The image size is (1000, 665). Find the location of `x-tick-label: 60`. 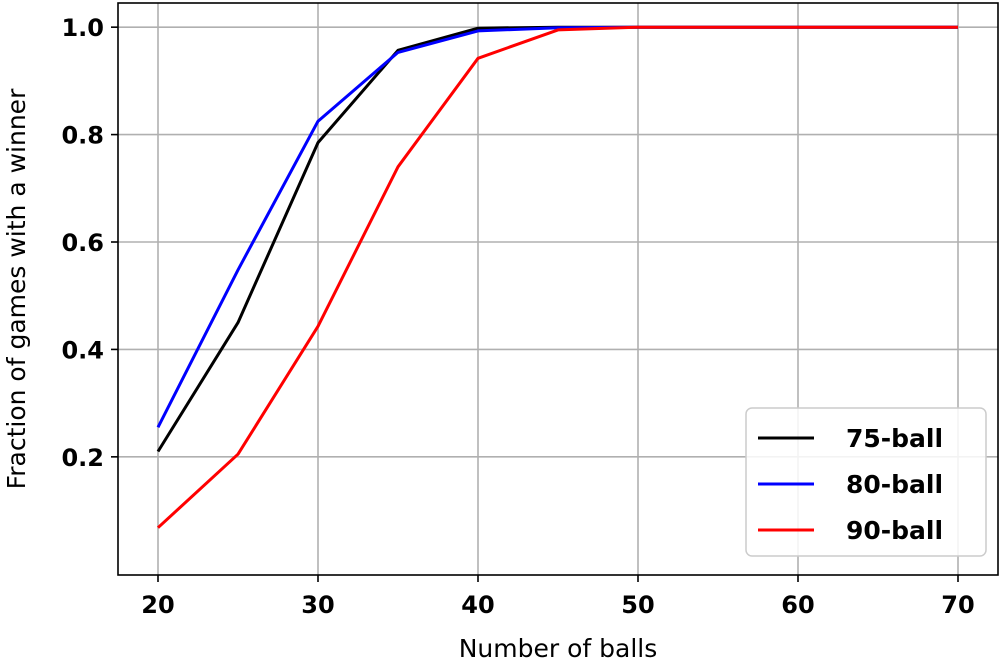

x-tick-label: 60 is located at coordinates (797, 605).